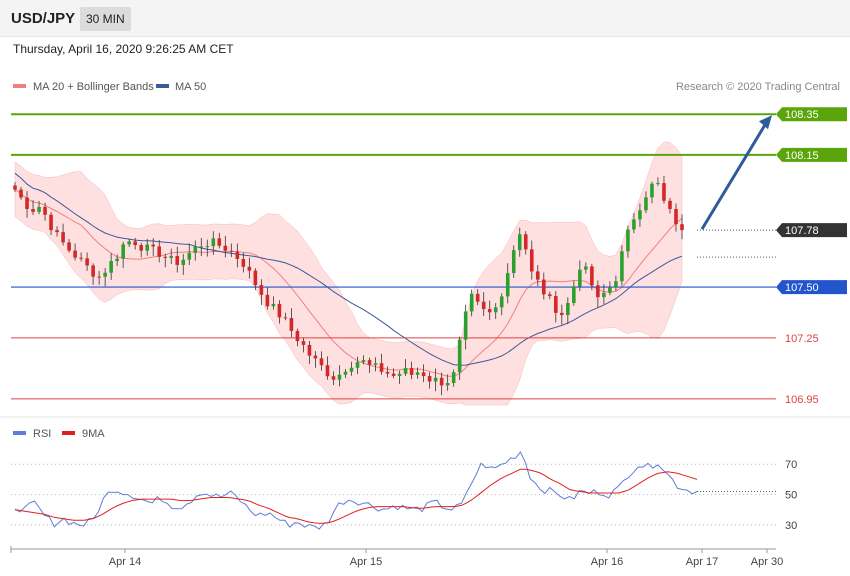 This screenshot has height=576, width=850. Describe the element at coordinates (93, 87) in the screenshot. I see `ma20-legend-label: MA 20 + Bollinger Bands` at that location.